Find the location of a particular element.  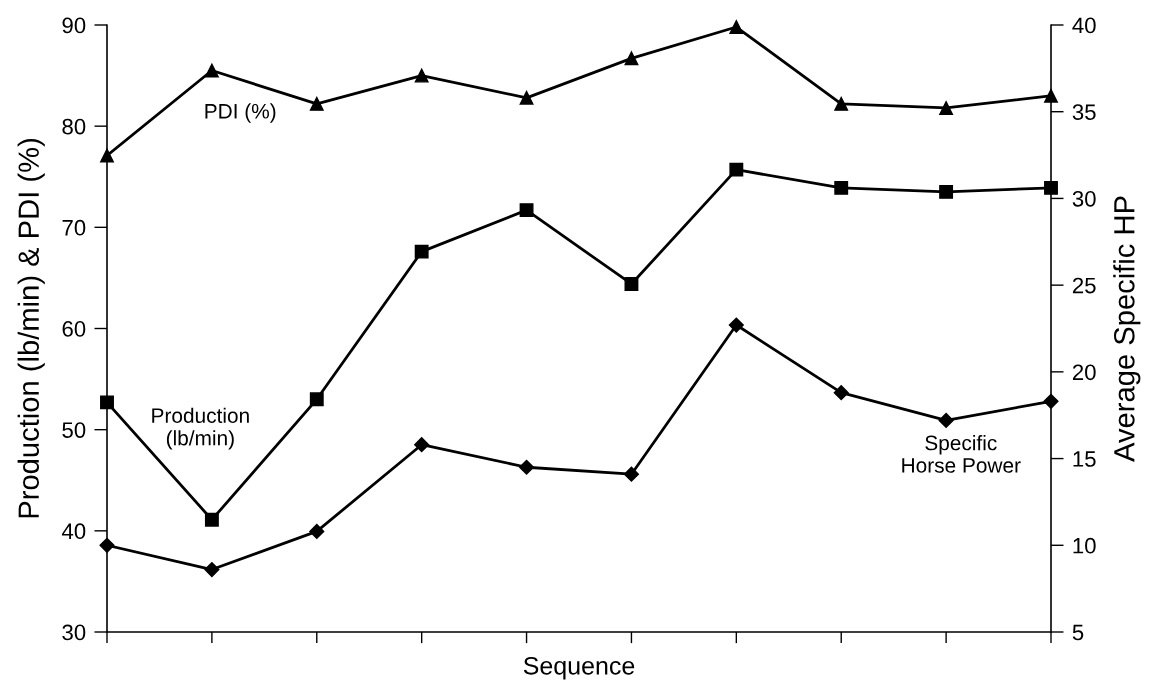

y2-tick-label: 35 is located at coordinates (1084, 112).